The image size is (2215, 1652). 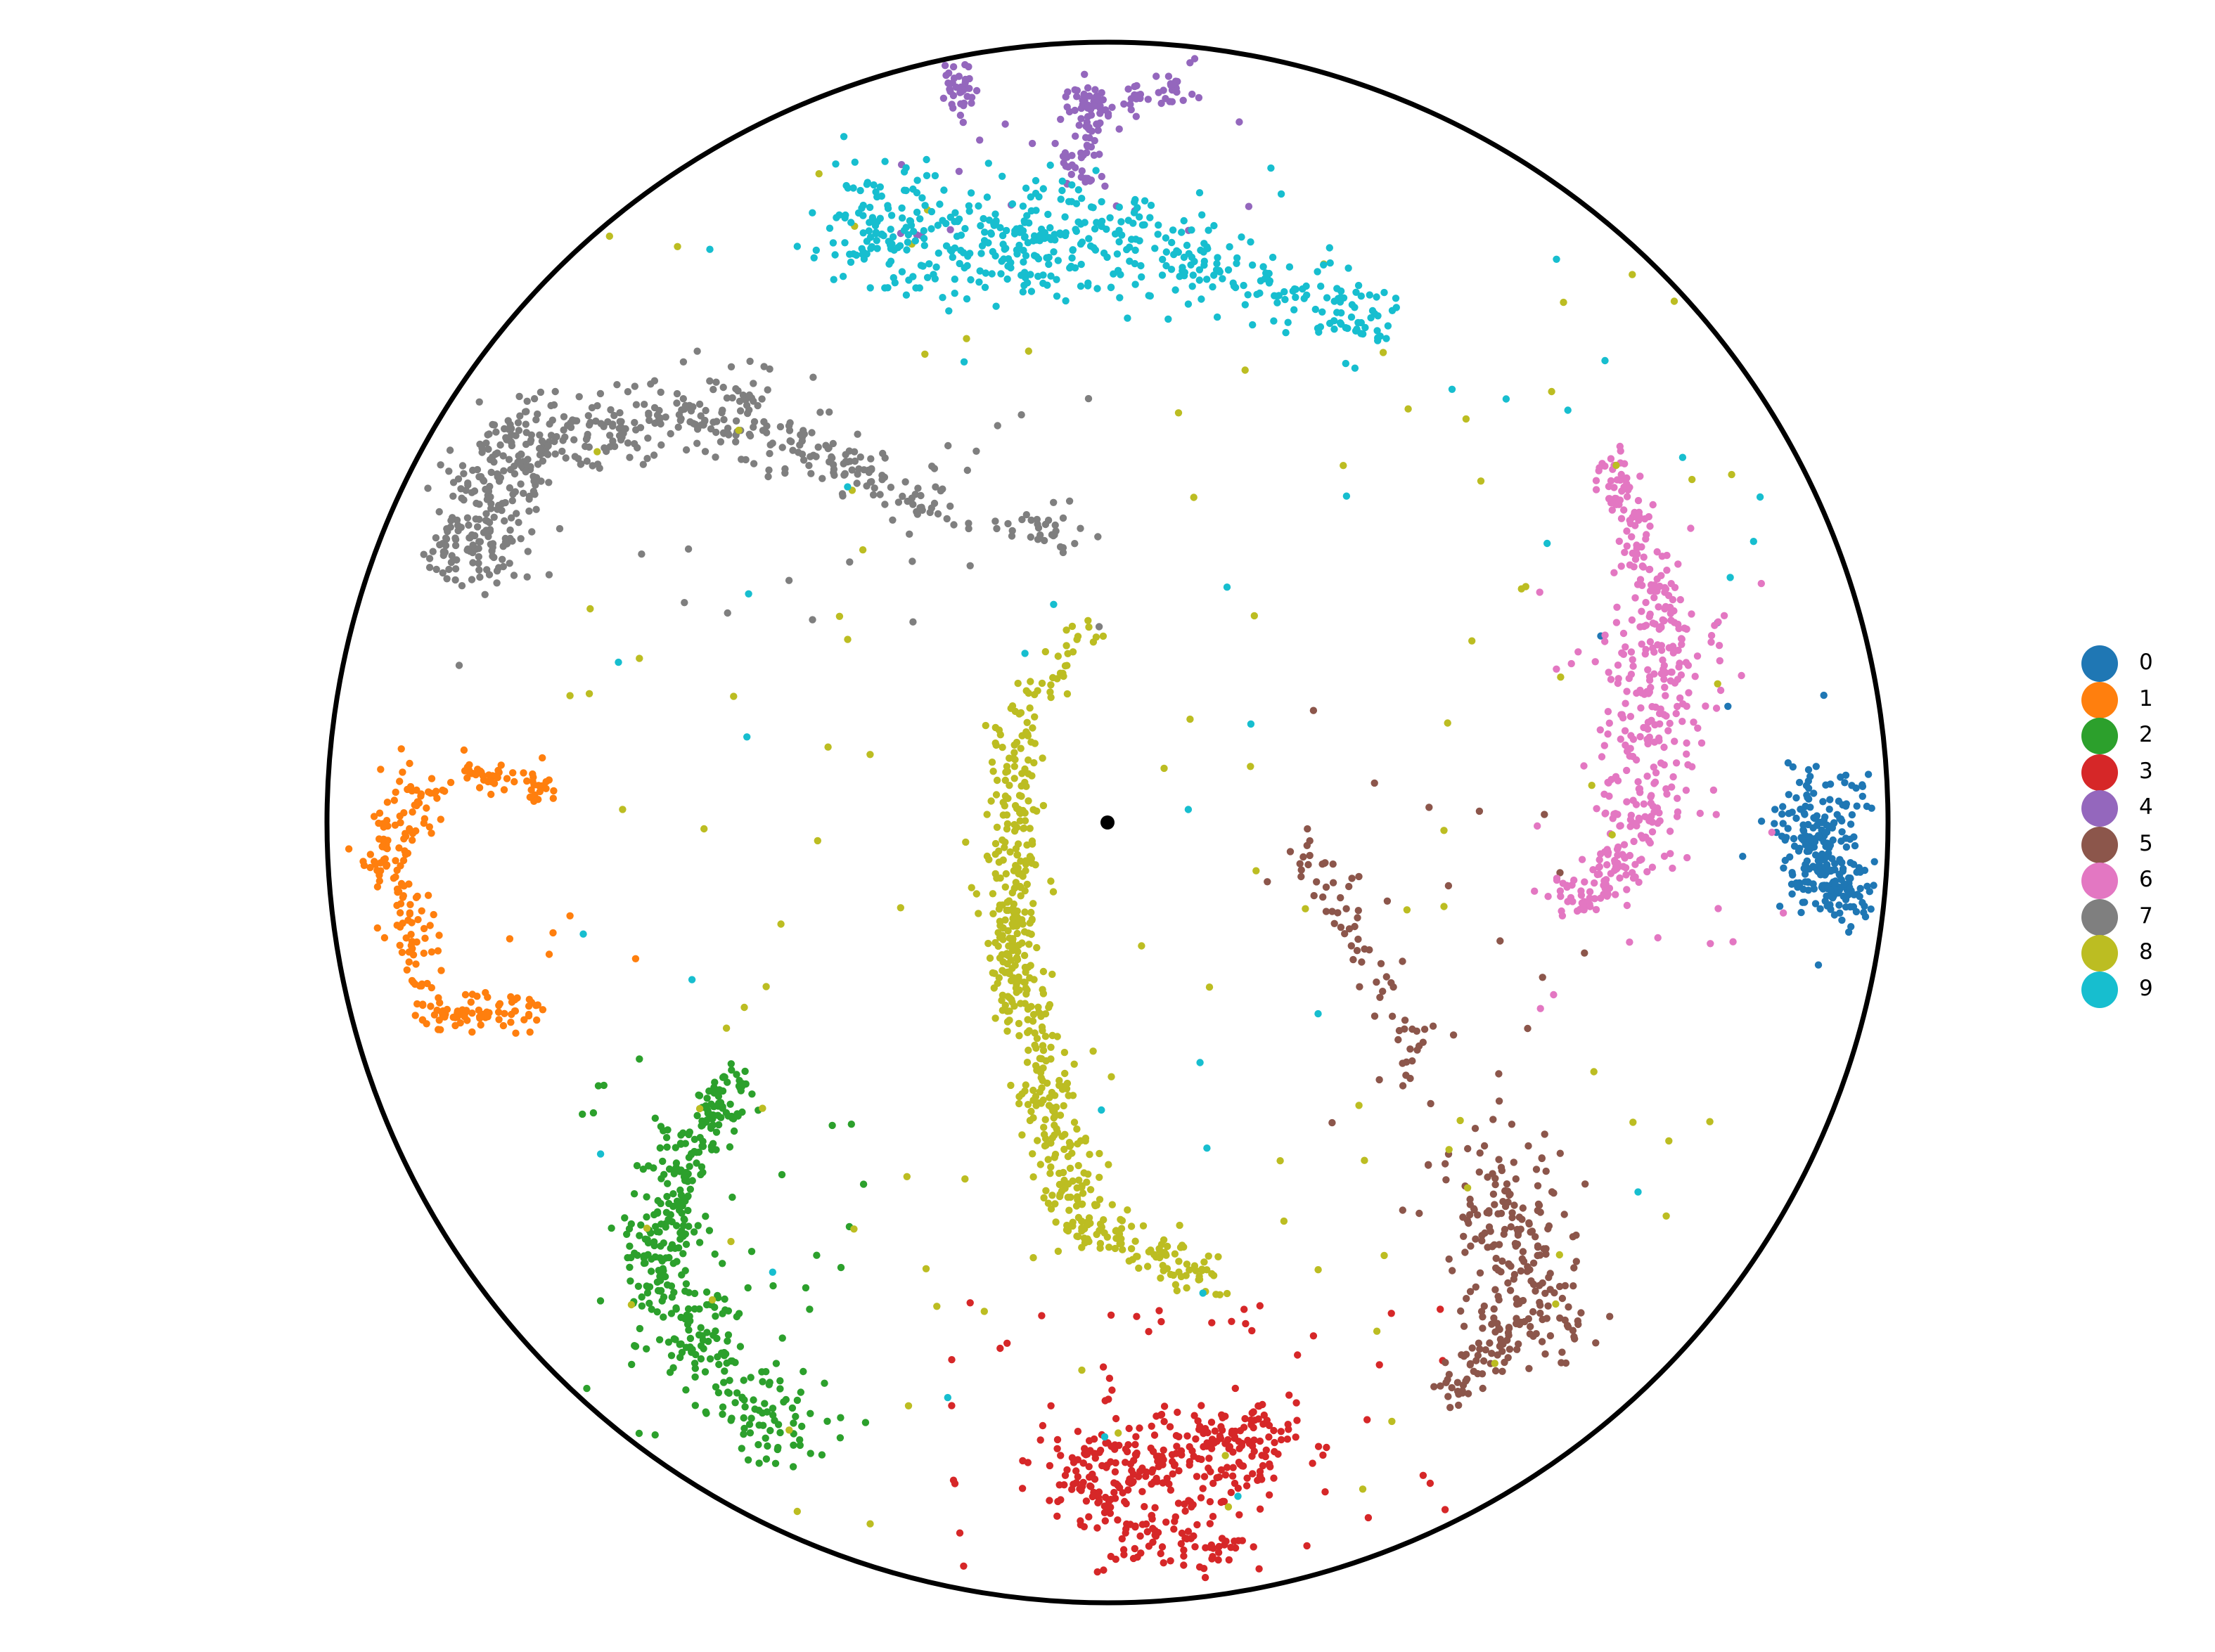 I want to click on legend-item-4: 4, so click(x=2137, y=808).